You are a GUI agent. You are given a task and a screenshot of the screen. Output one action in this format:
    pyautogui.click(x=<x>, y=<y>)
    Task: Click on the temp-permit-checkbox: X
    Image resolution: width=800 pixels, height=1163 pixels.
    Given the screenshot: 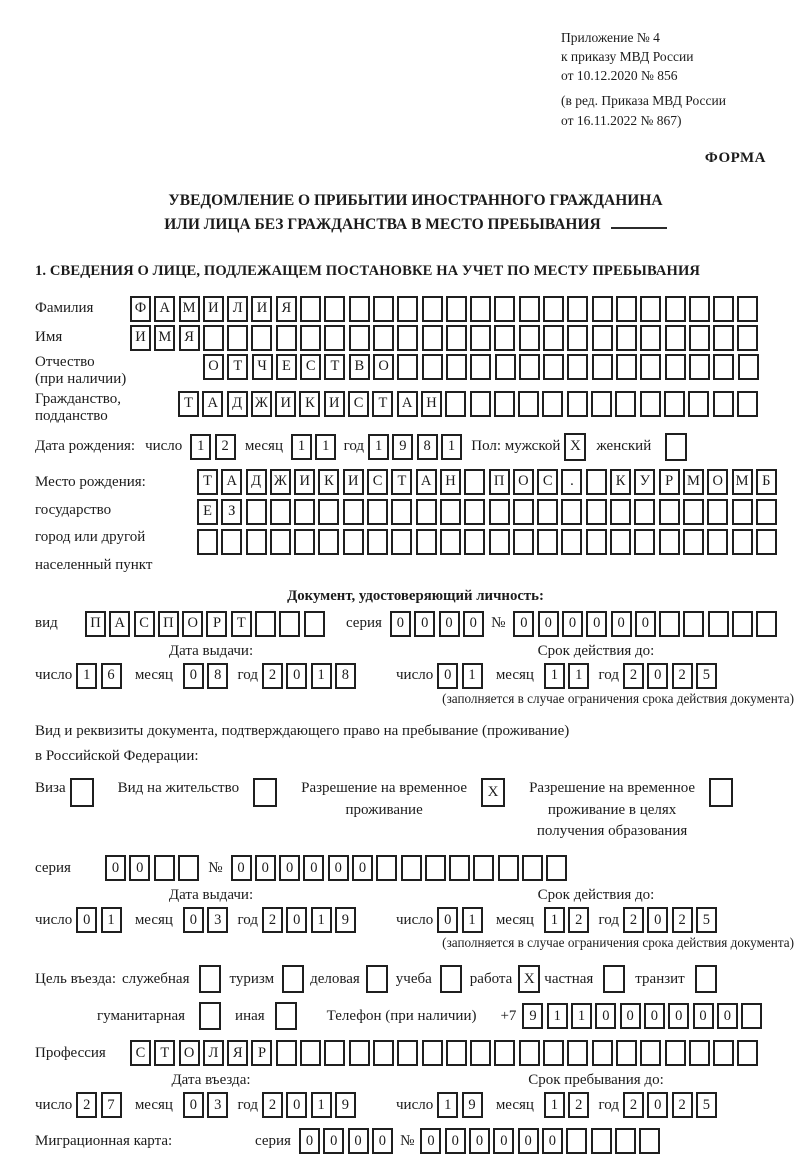 What is the action you would take?
    pyautogui.click(x=493, y=792)
    